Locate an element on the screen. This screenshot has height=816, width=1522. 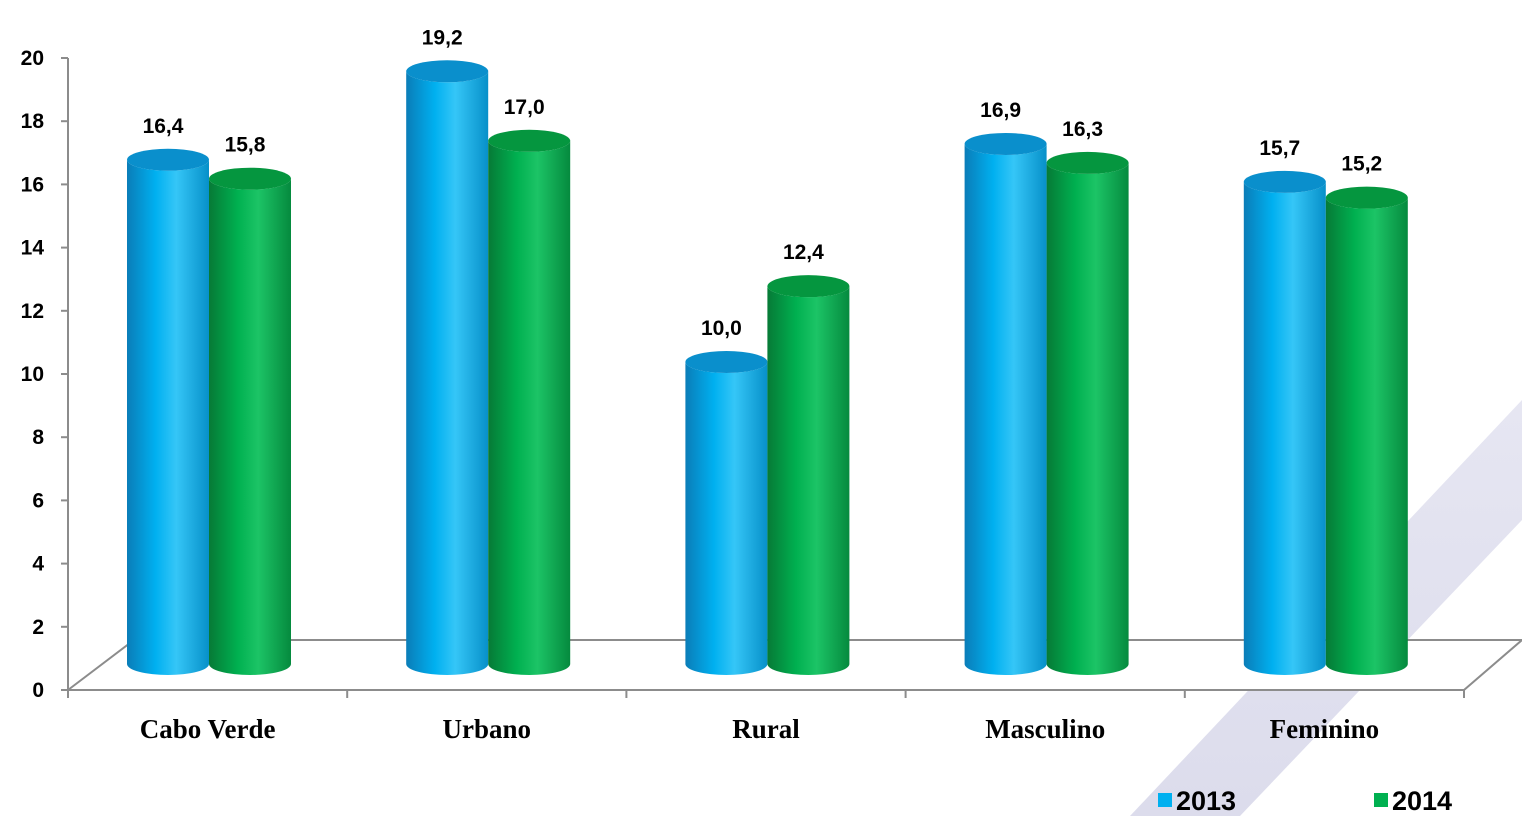
y-axis: 0 2 4 6 8 10 12 14 16 18 20 is located at coordinates (44, 374).